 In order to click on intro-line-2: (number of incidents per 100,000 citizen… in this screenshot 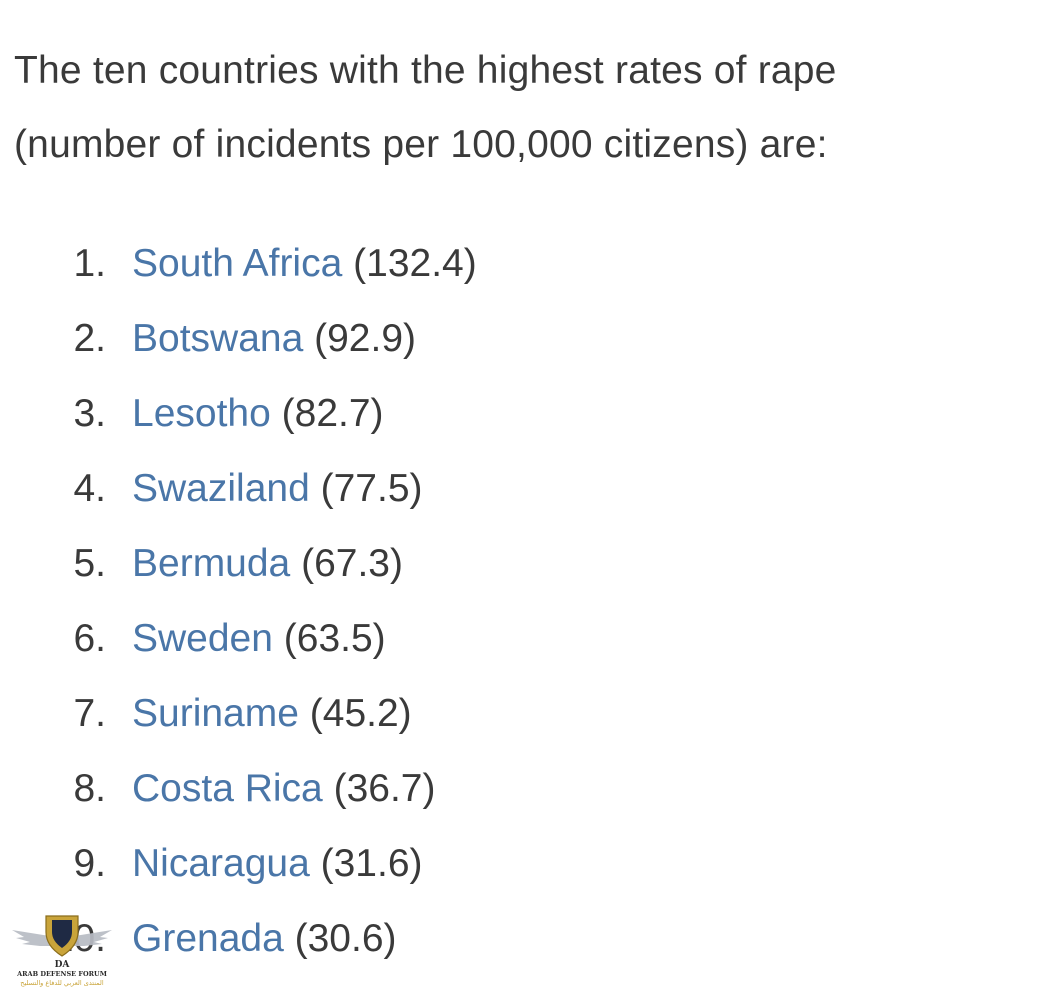, I will do `click(421, 144)`.